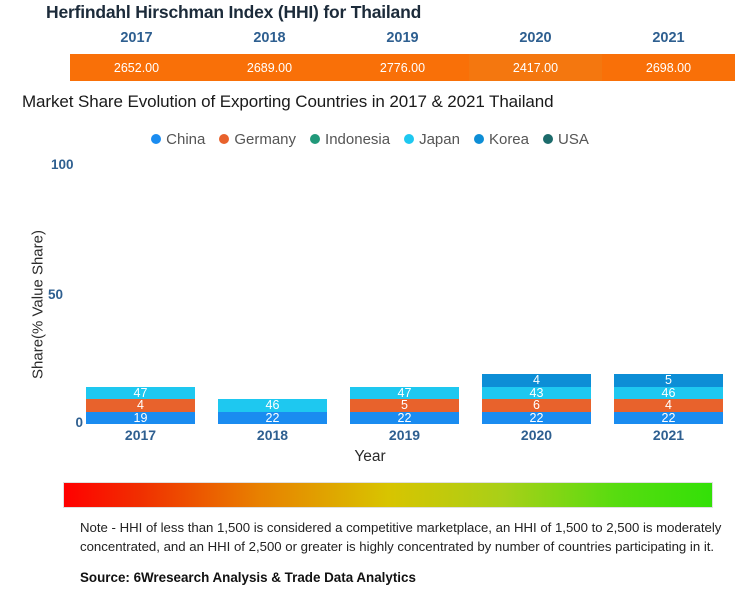  I want to click on hhi-value-row: 2652.00 2689.00 2776.00 2417.00 2698.00, so click(402, 67).